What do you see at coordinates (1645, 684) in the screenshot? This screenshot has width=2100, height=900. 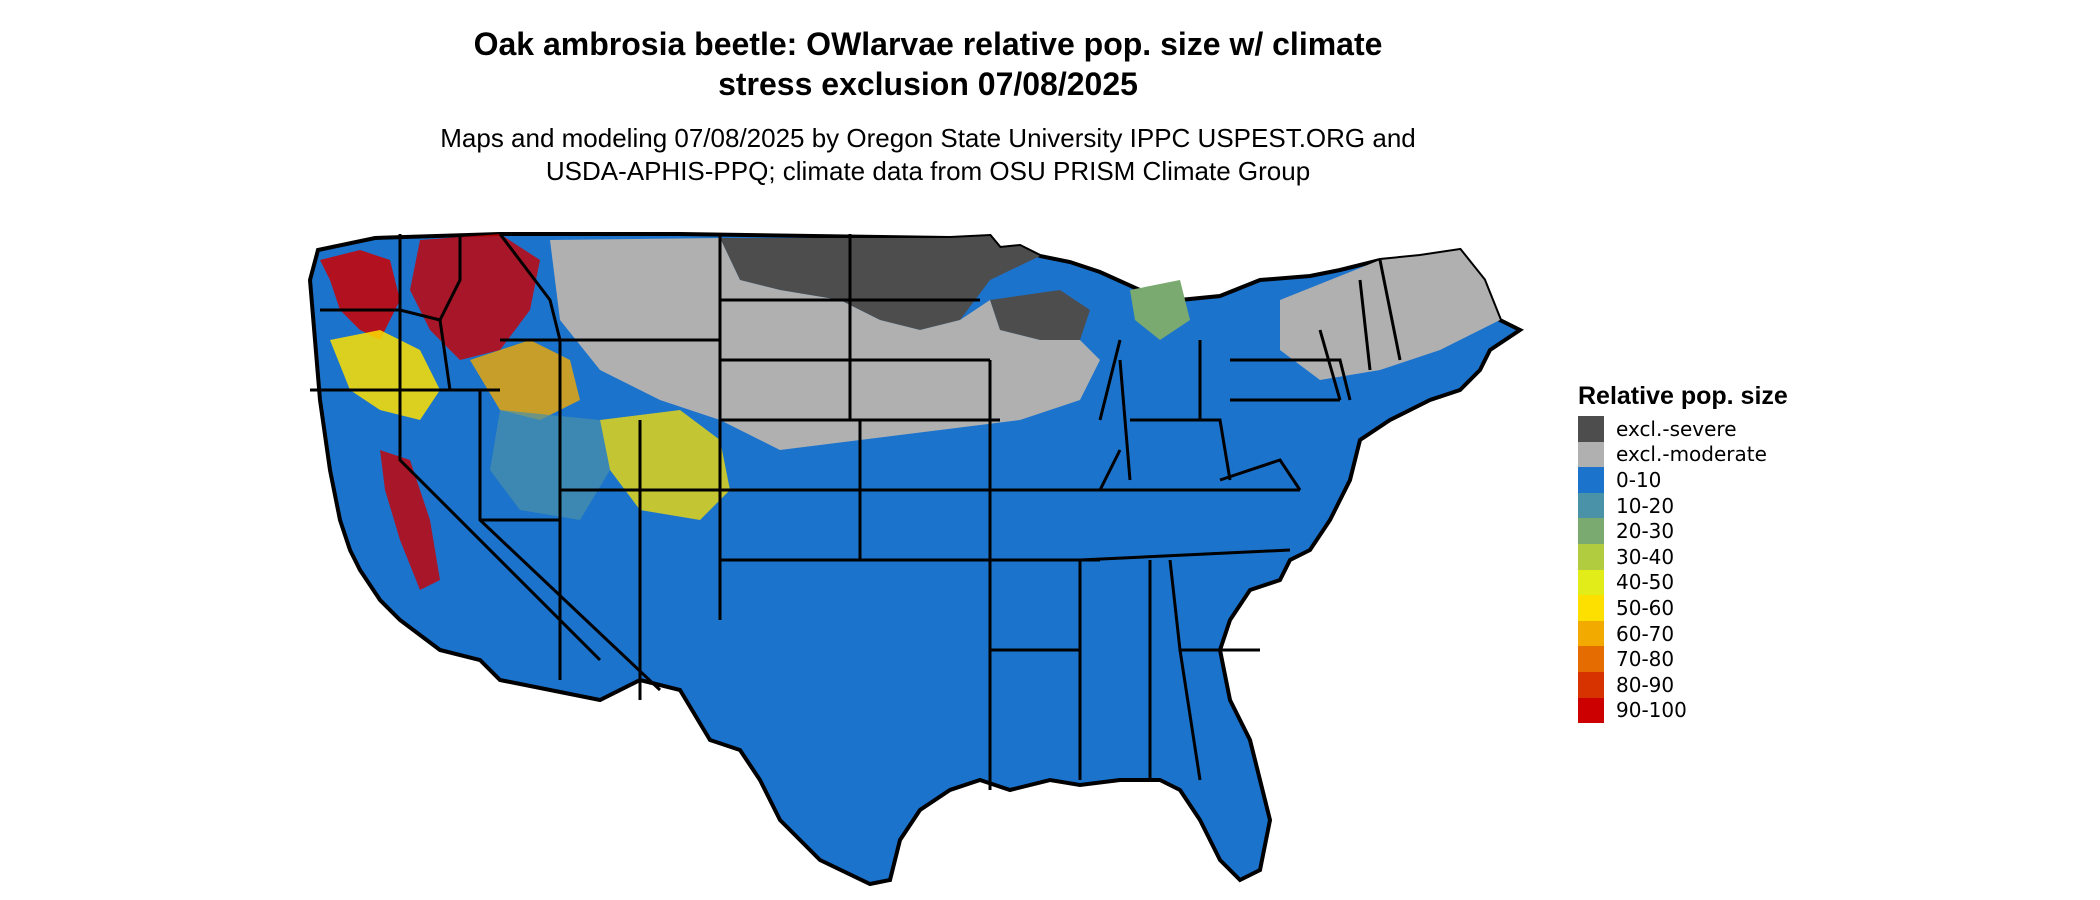 I see `legend-label: 80-90` at bounding box center [1645, 684].